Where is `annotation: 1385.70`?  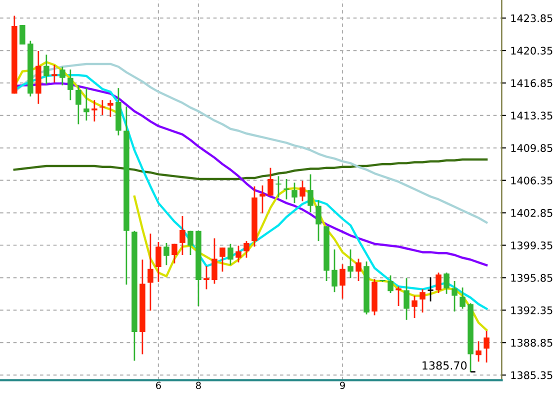
annotation: 1385.70 is located at coordinates (444, 365).